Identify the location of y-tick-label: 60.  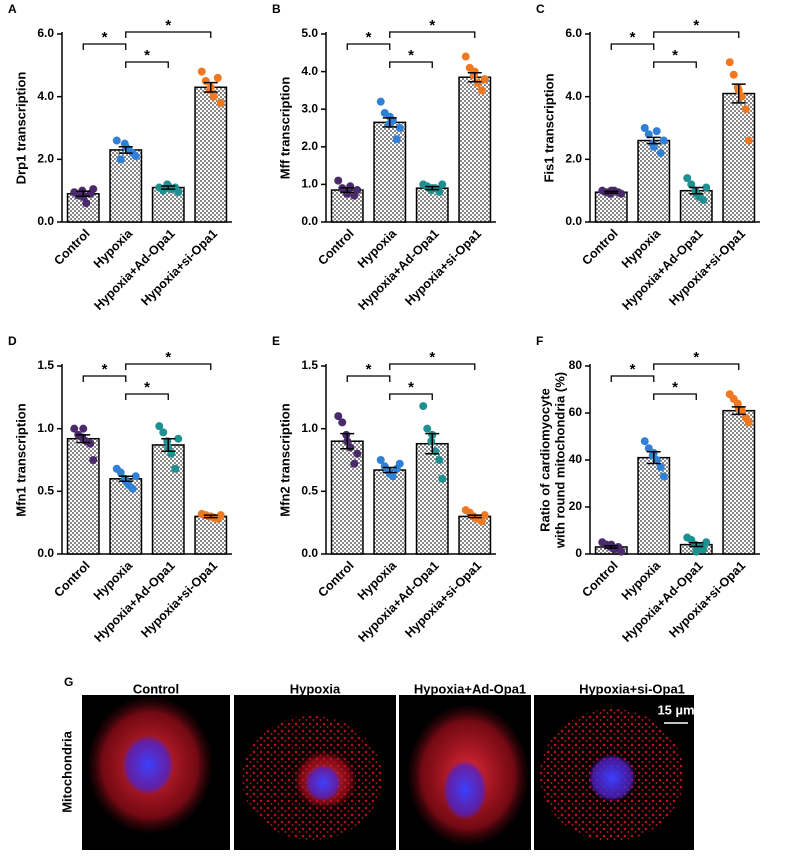
(576, 412).